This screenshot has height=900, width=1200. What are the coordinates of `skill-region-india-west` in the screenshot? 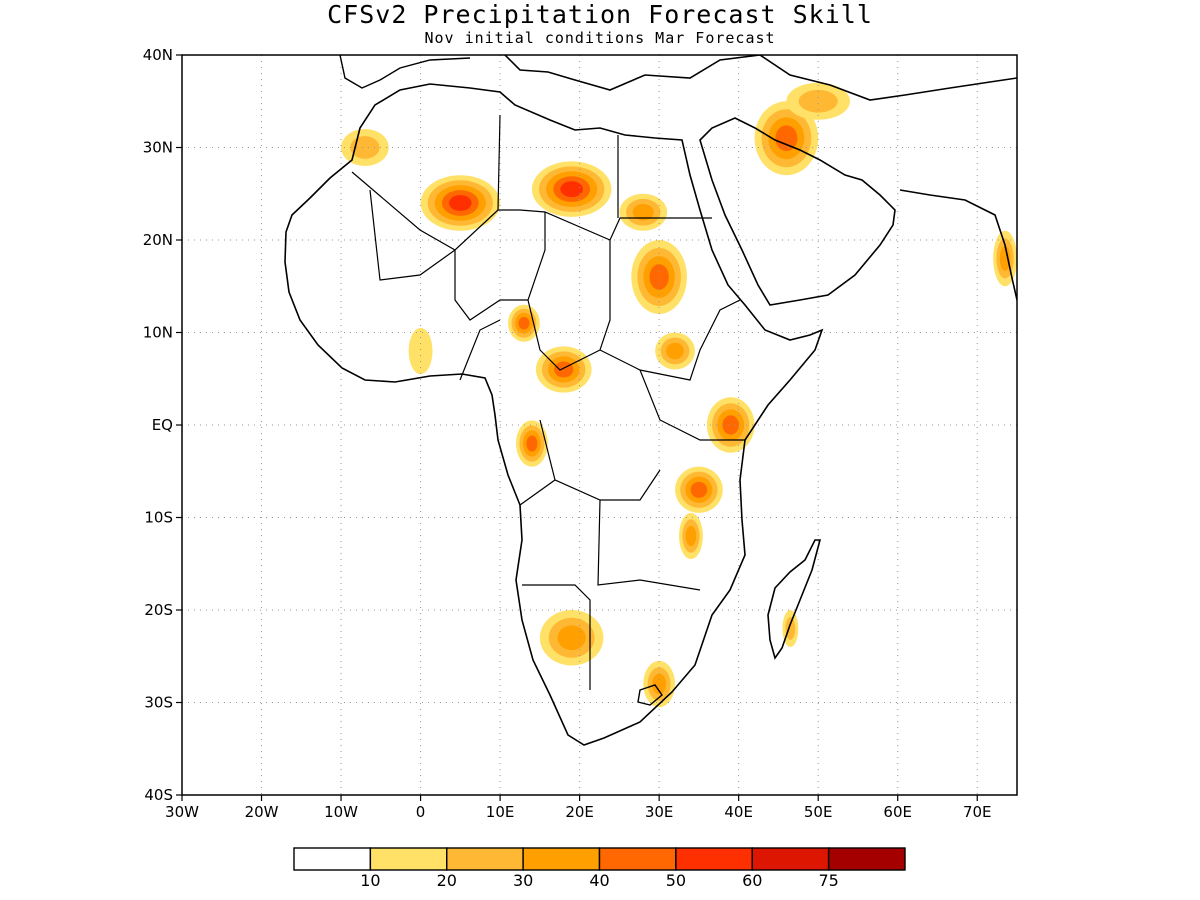 It's located at (1005, 258).